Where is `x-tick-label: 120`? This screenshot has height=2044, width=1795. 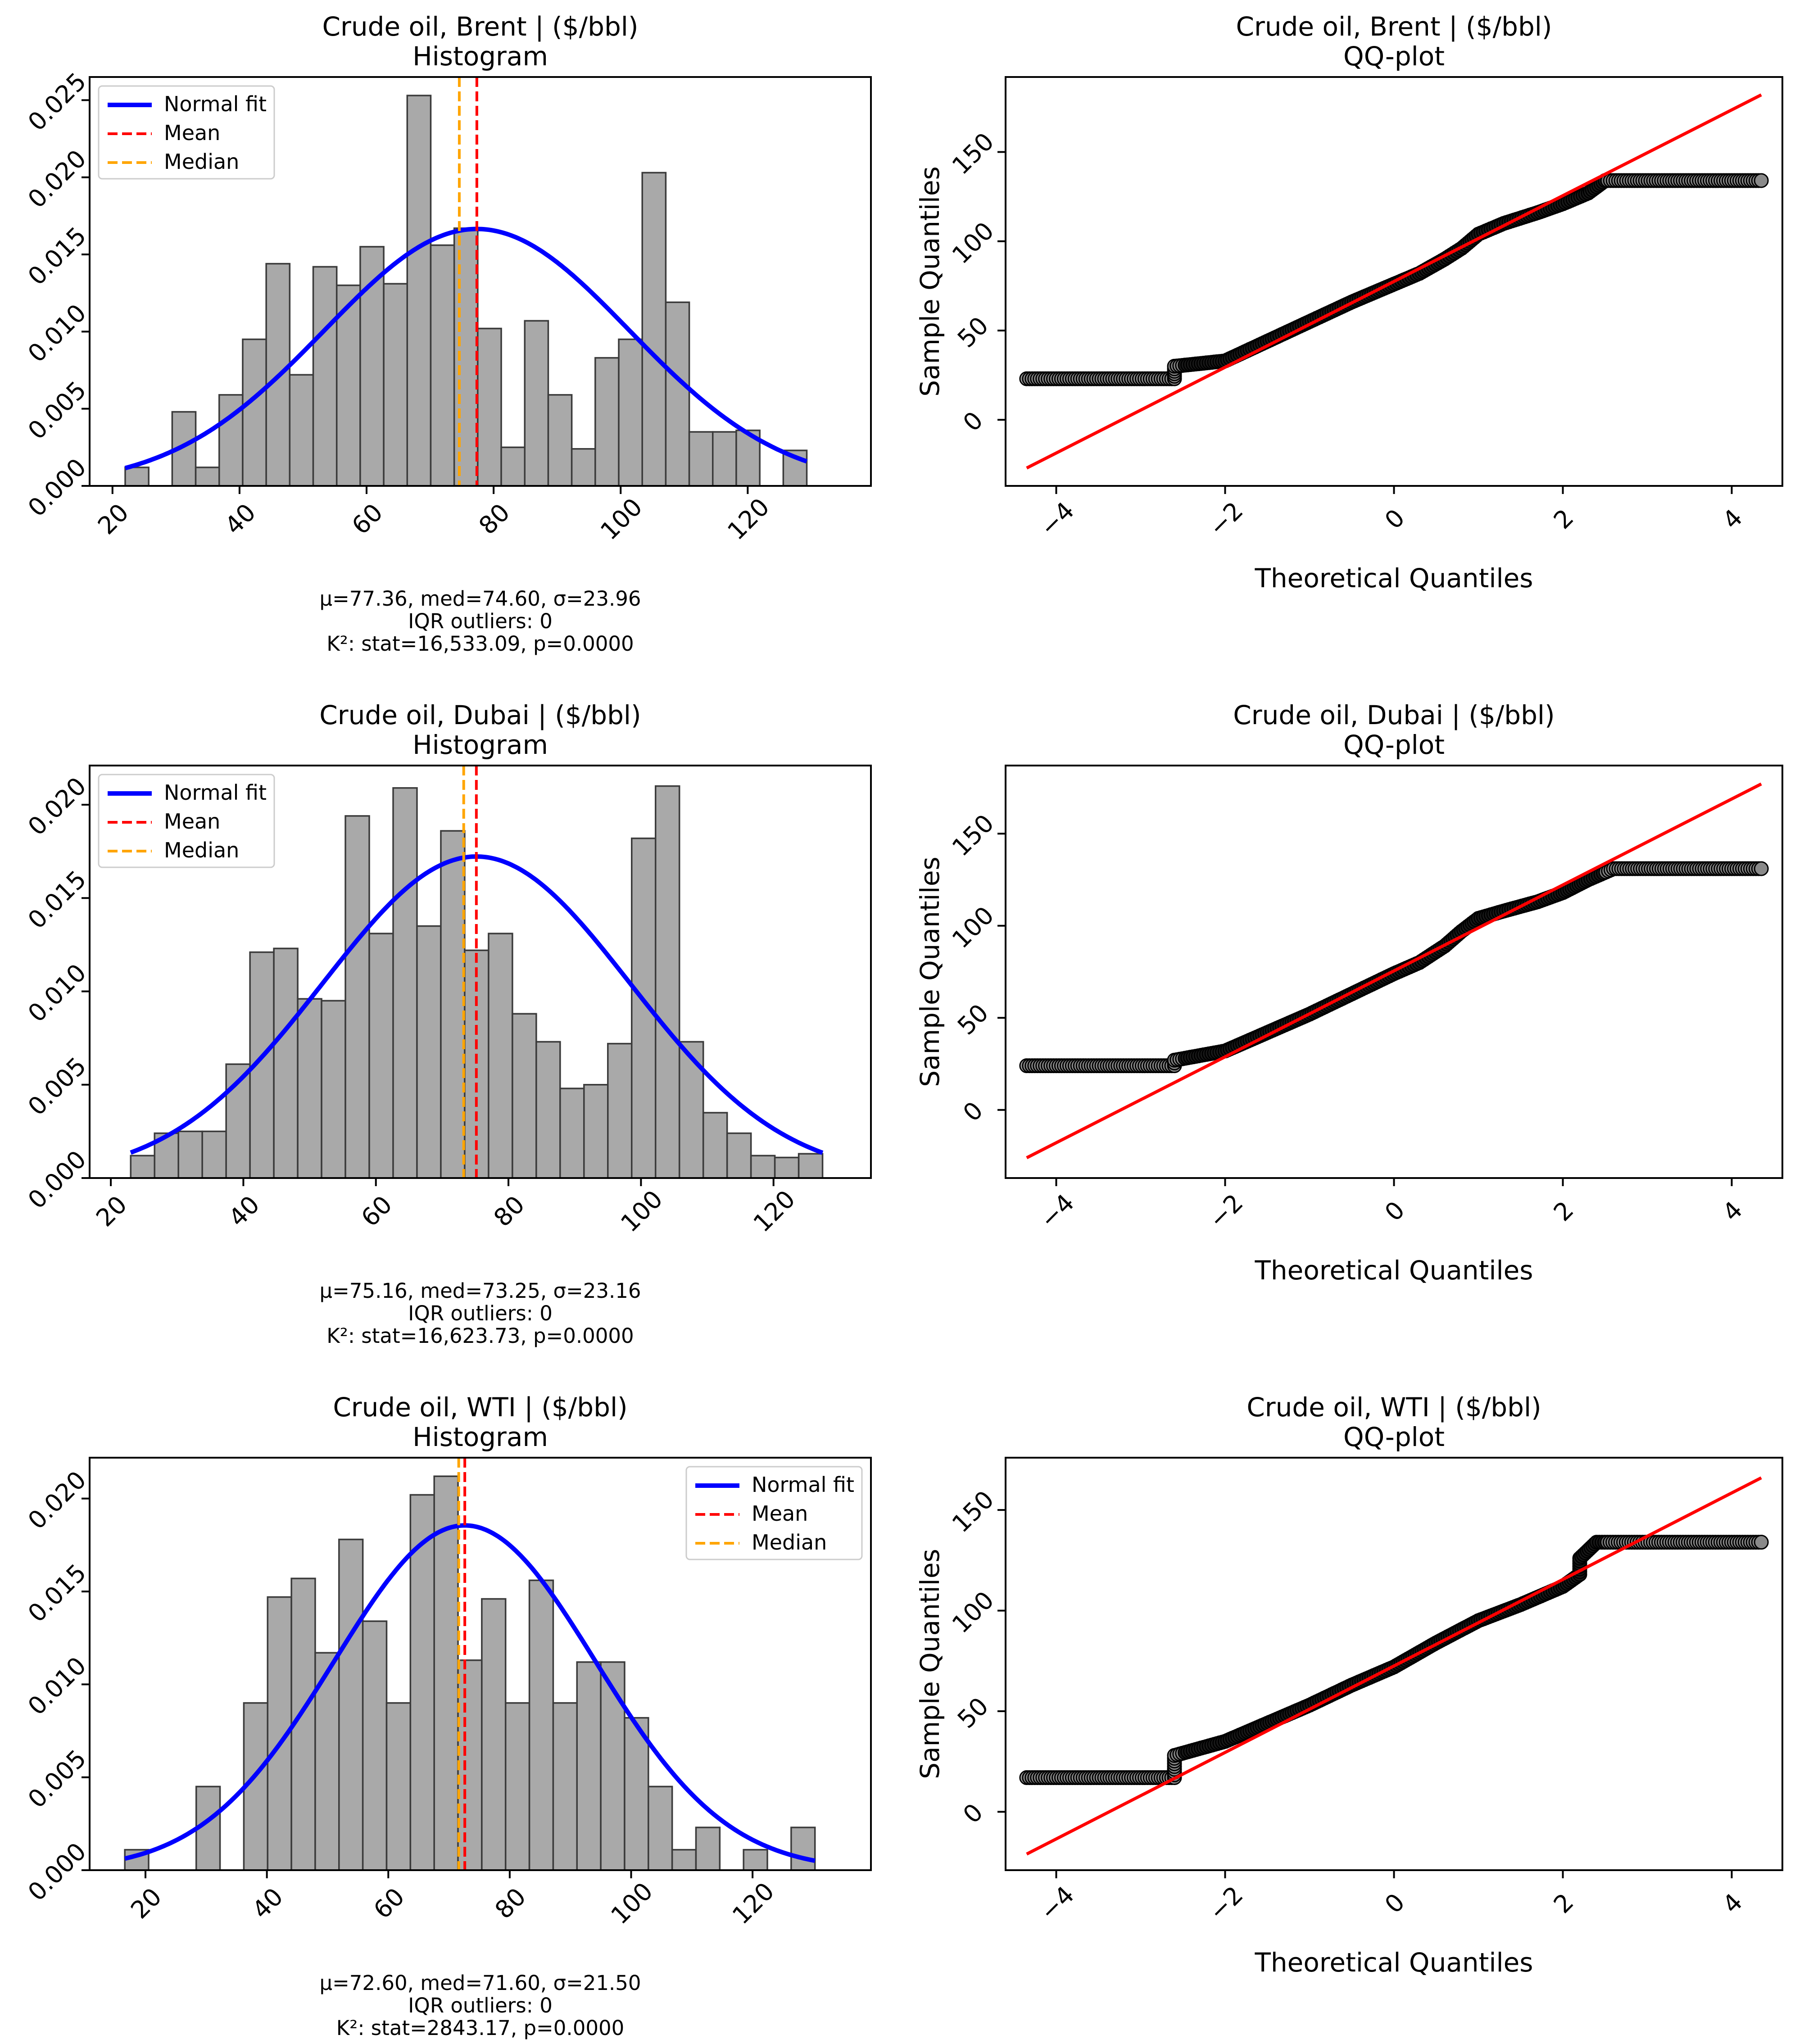 x-tick-label: 120 is located at coordinates (774, 1211).